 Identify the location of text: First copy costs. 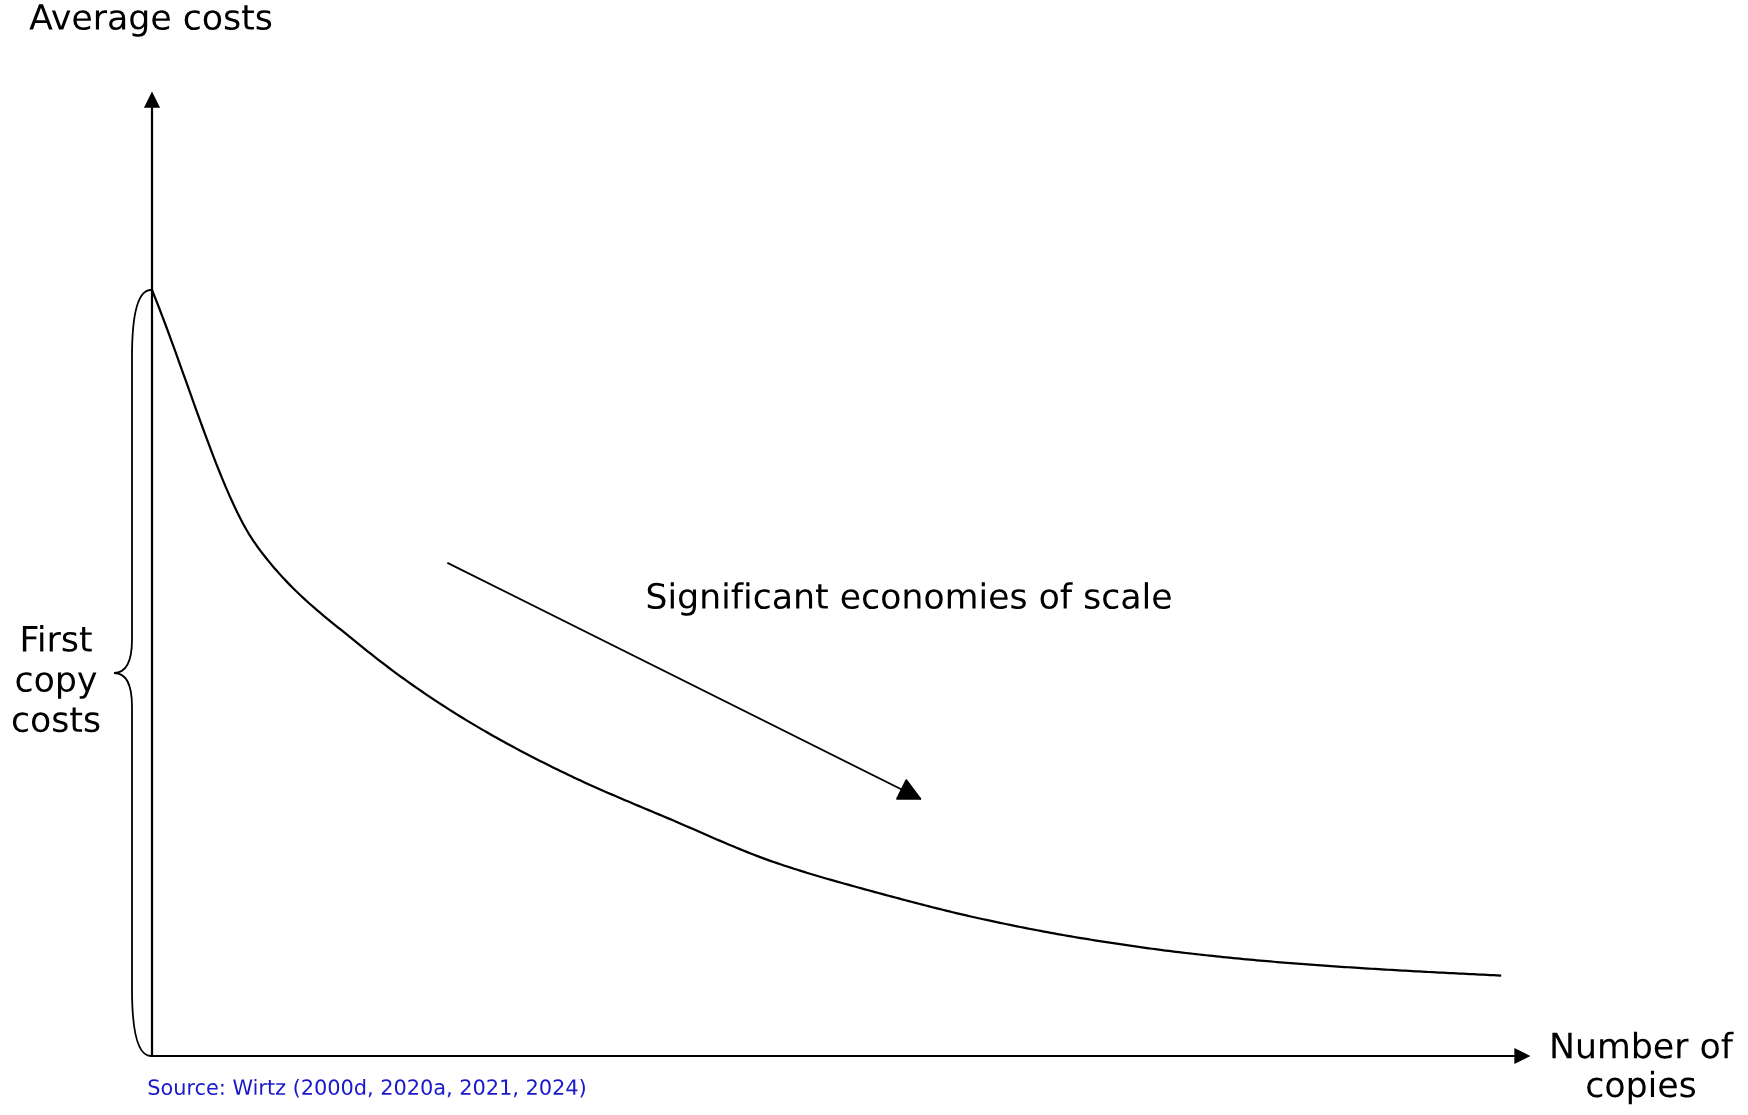
(56, 679).